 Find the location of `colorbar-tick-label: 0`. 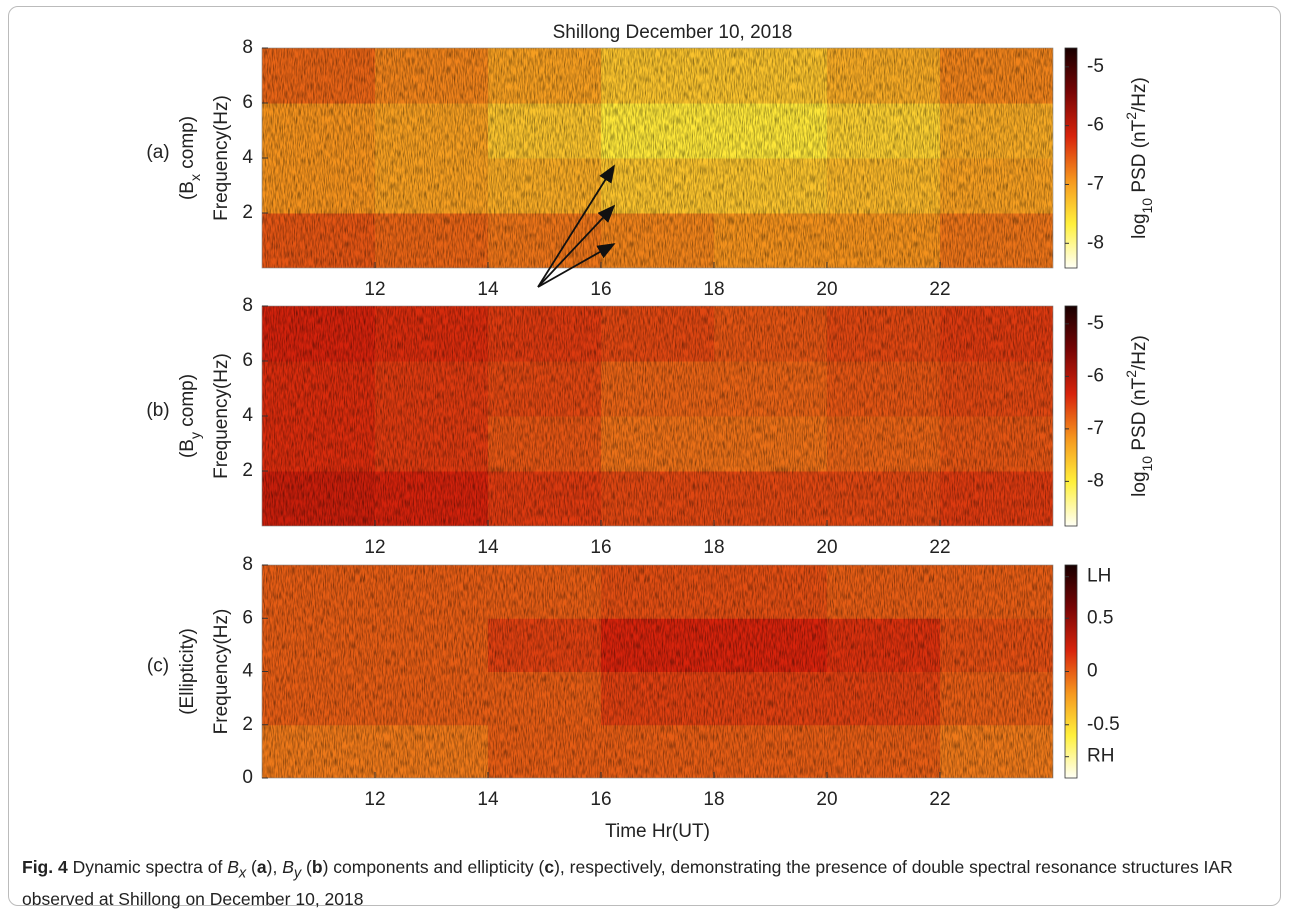

colorbar-tick-label: 0 is located at coordinates (1092, 671).